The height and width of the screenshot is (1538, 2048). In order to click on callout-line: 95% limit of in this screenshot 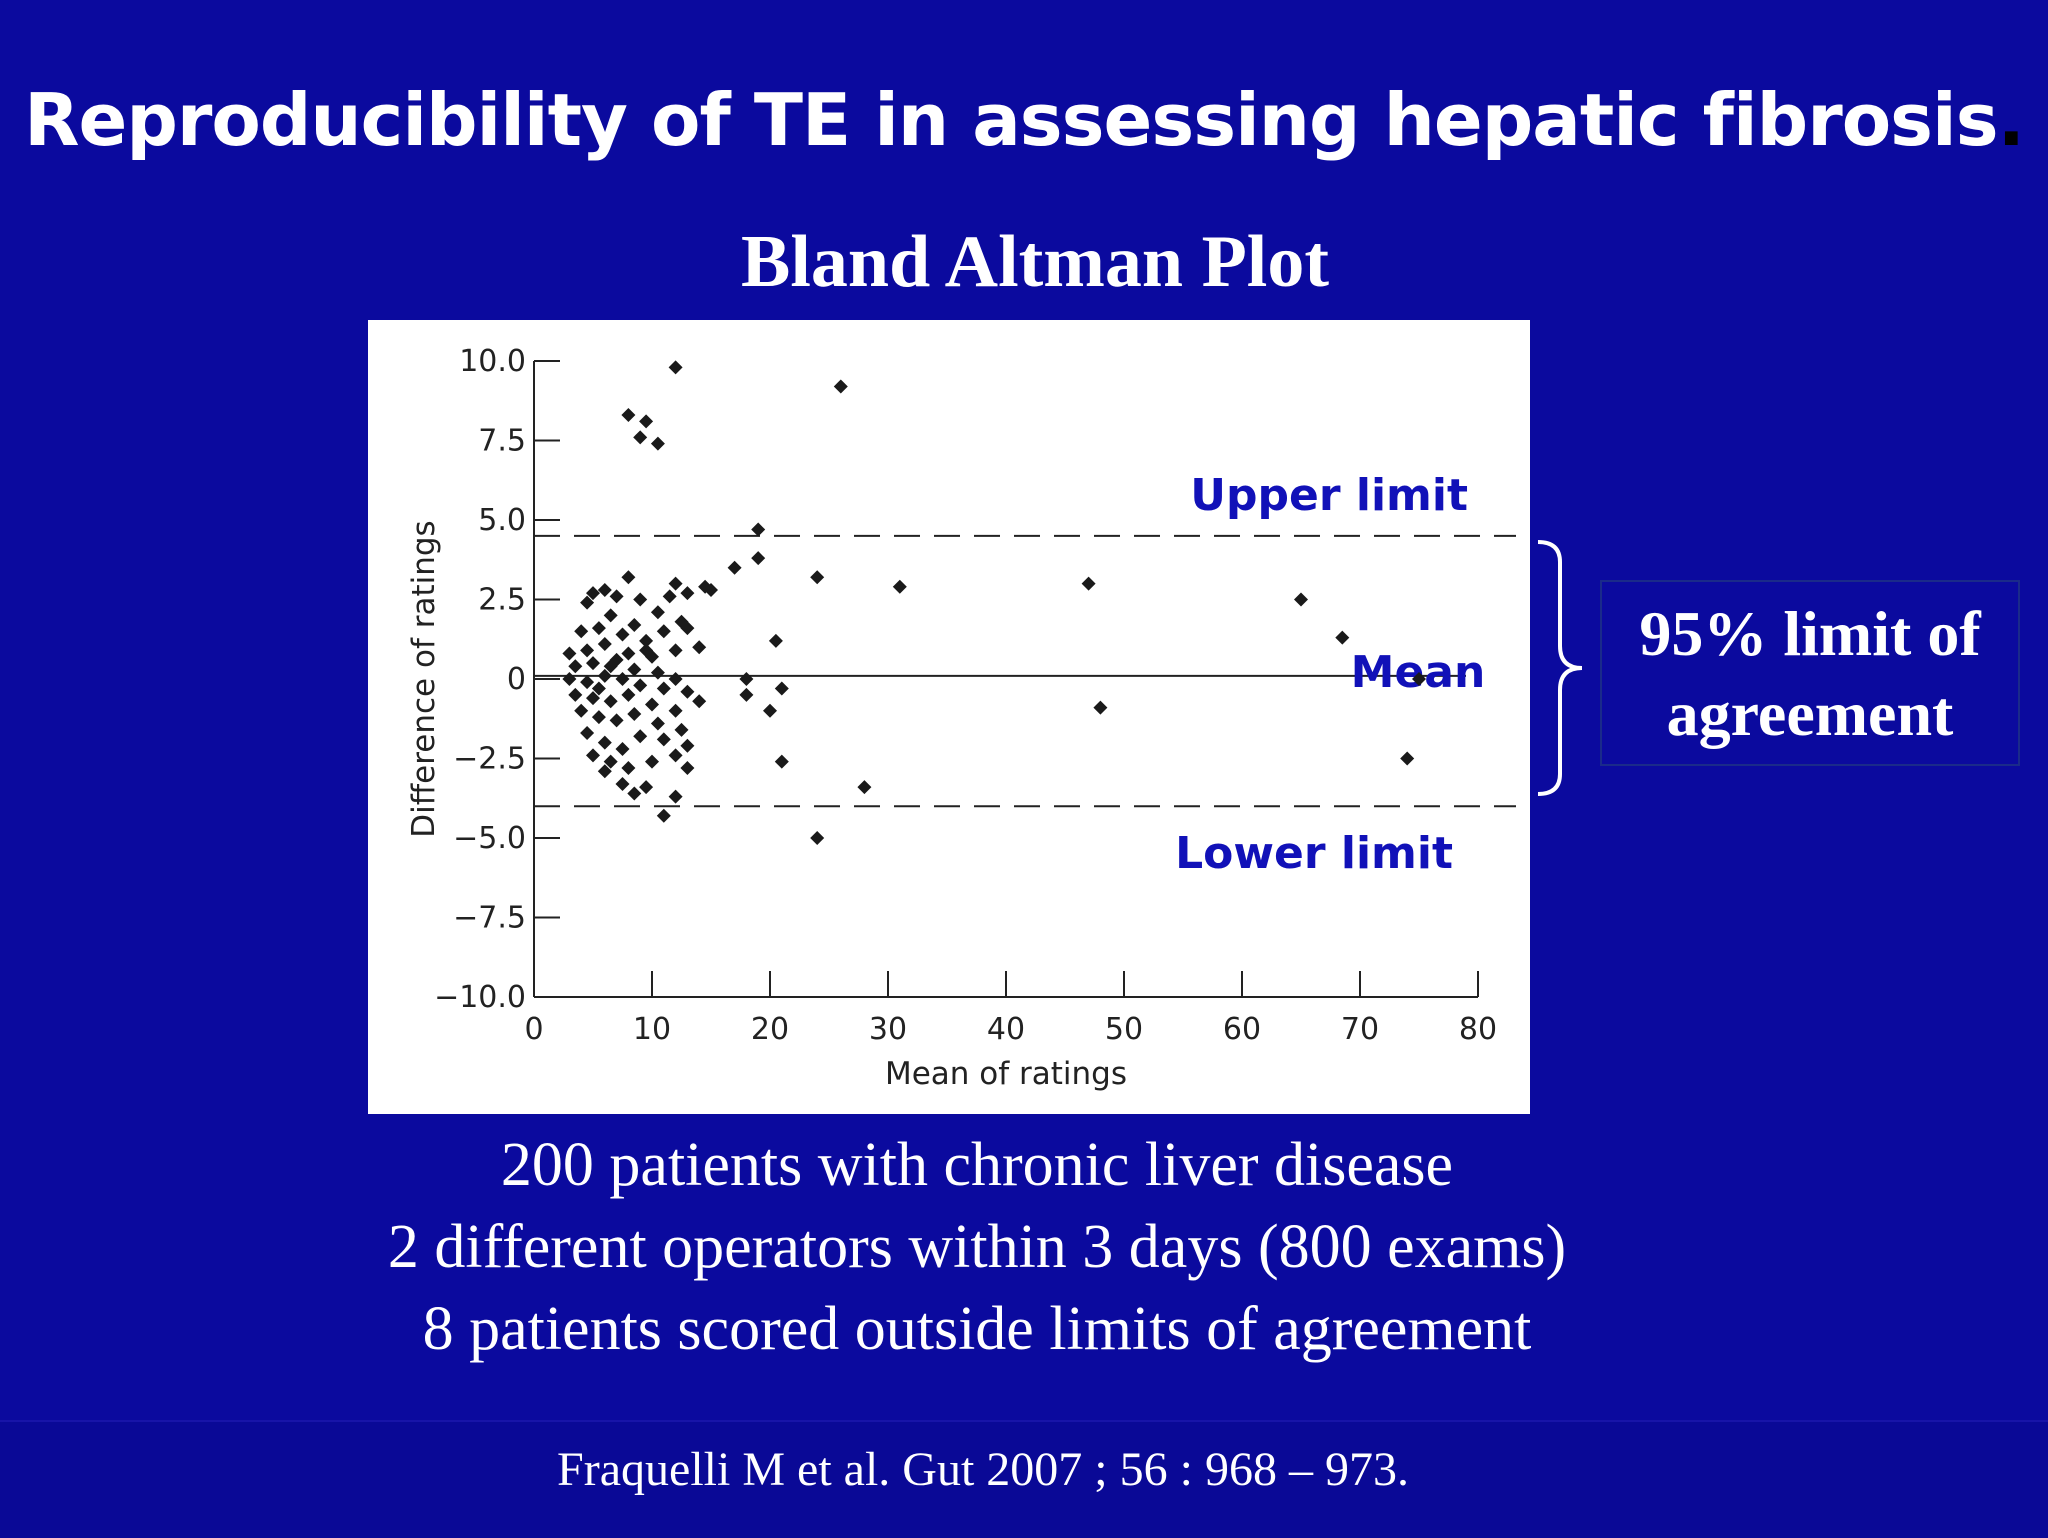, I will do `click(1810, 633)`.